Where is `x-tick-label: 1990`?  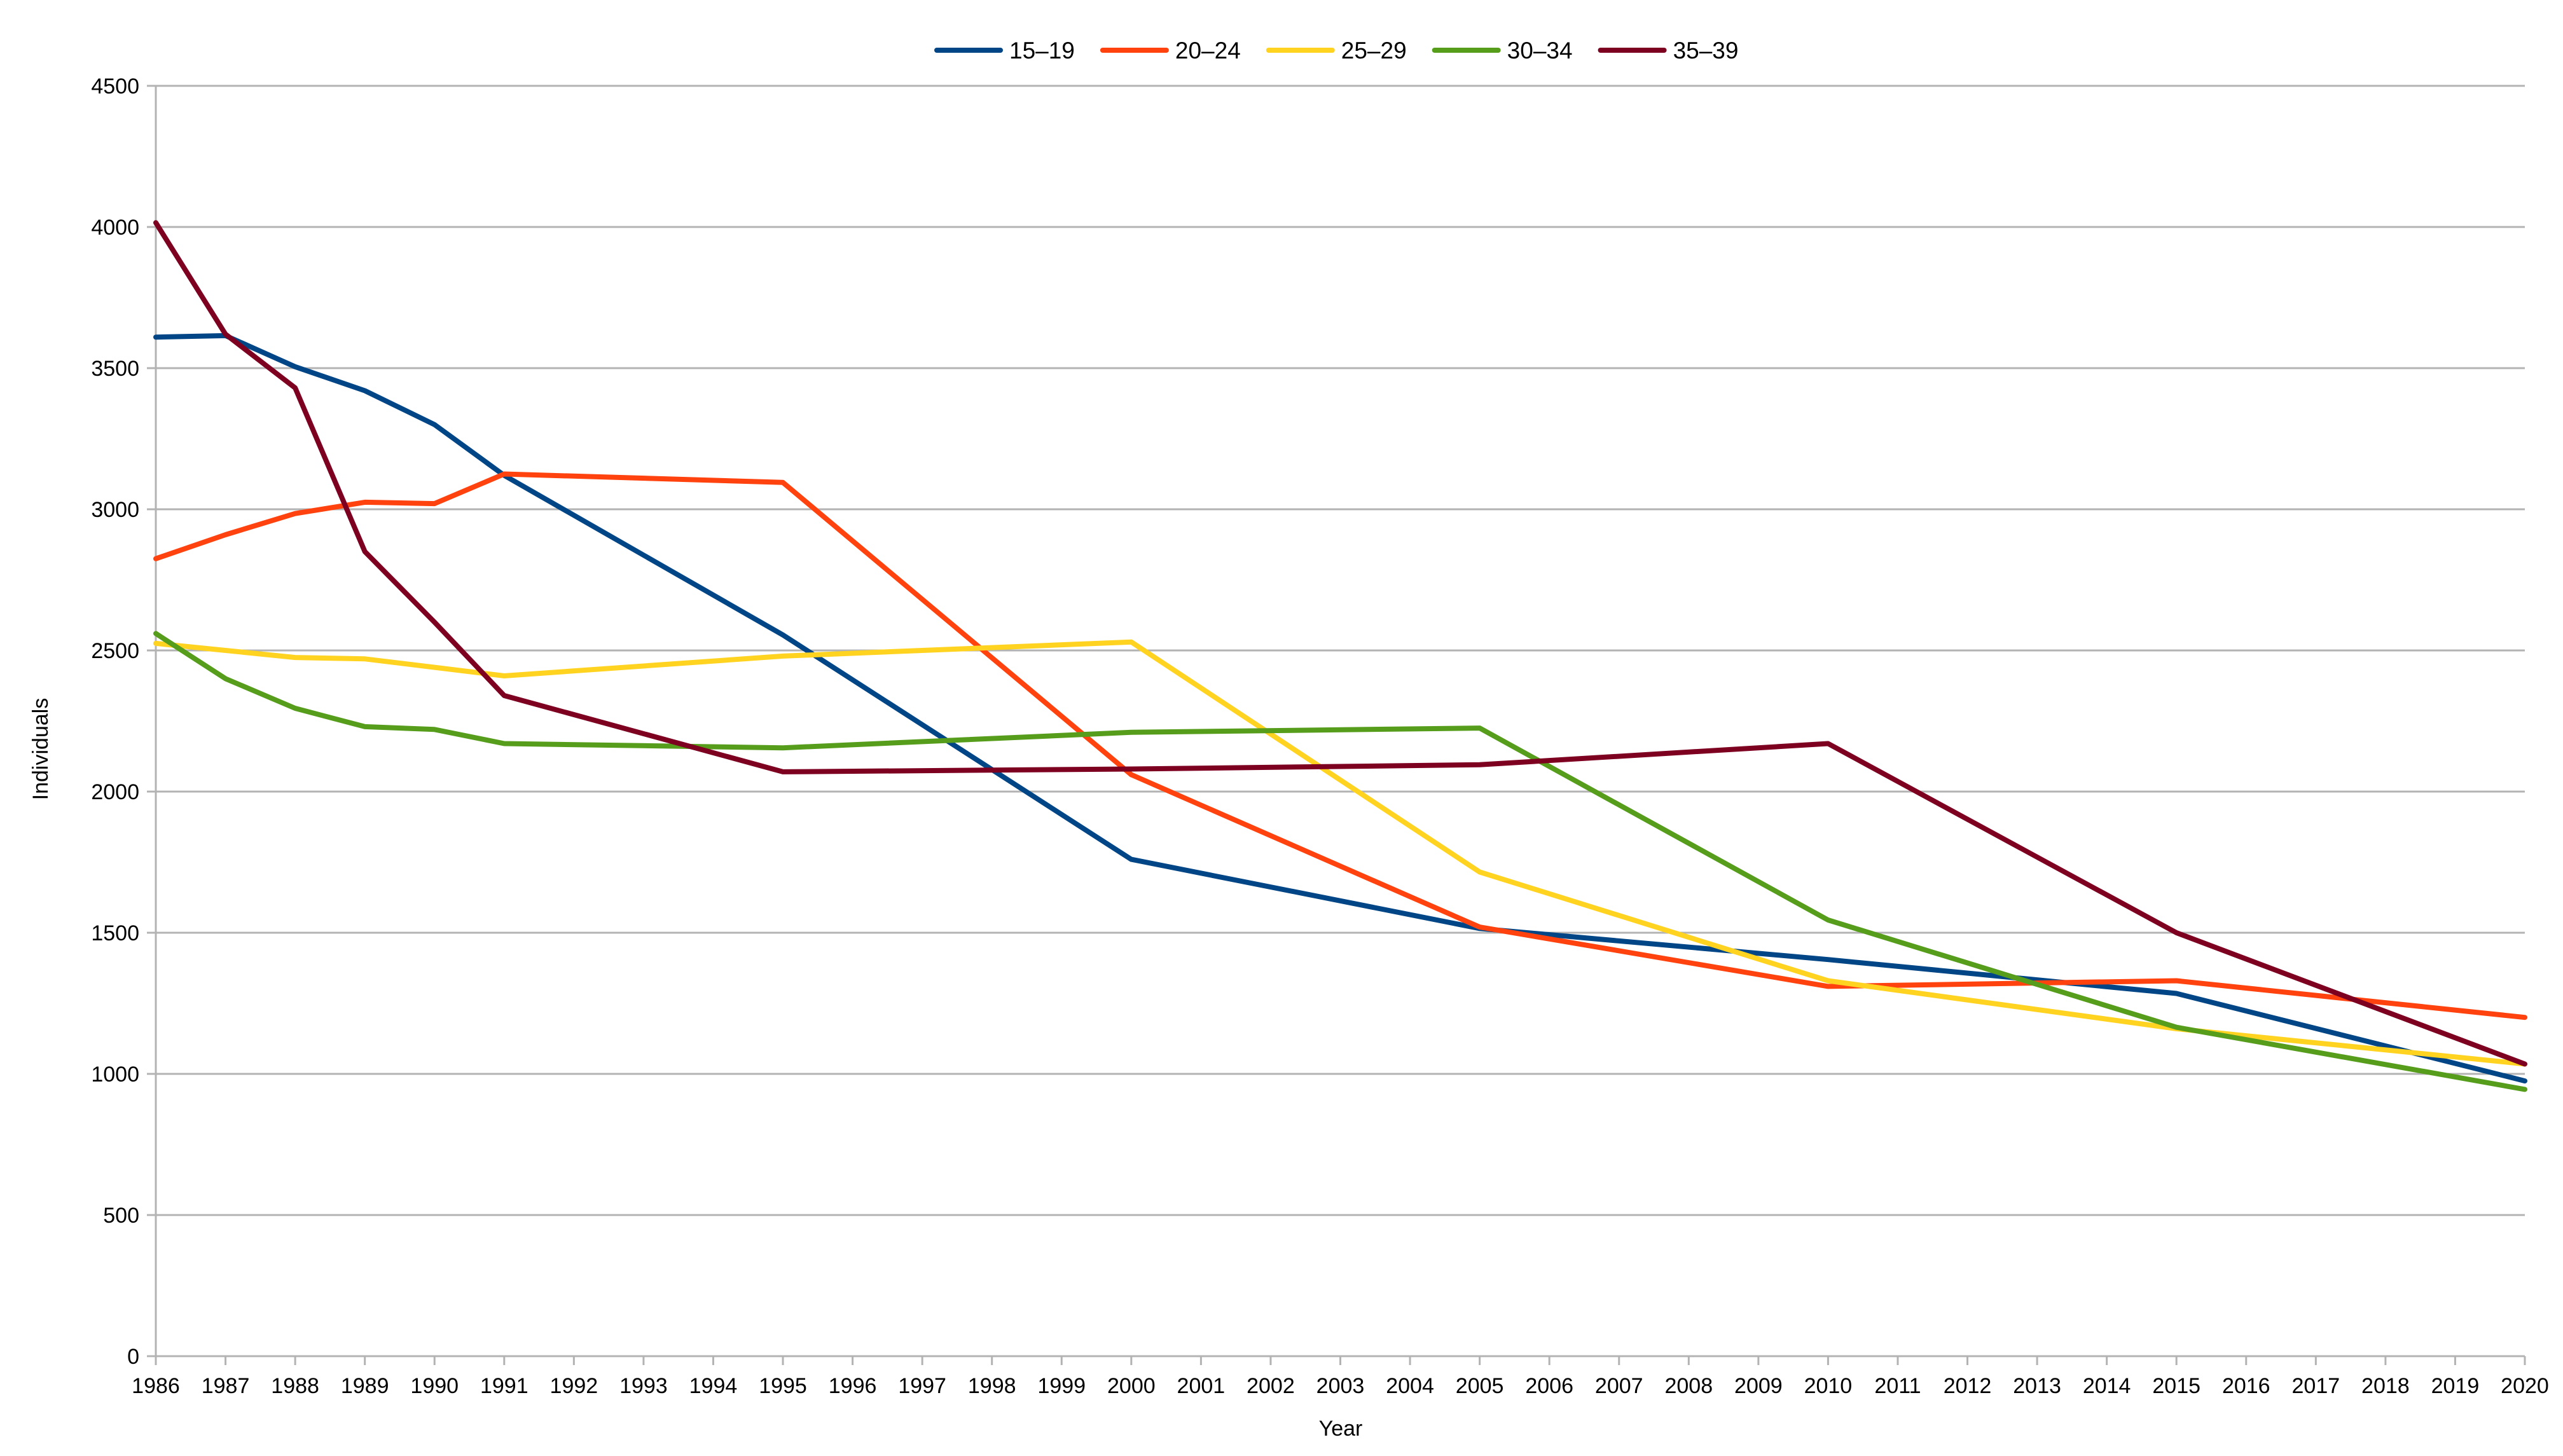
x-tick-label: 1990 is located at coordinates (434, 1386).